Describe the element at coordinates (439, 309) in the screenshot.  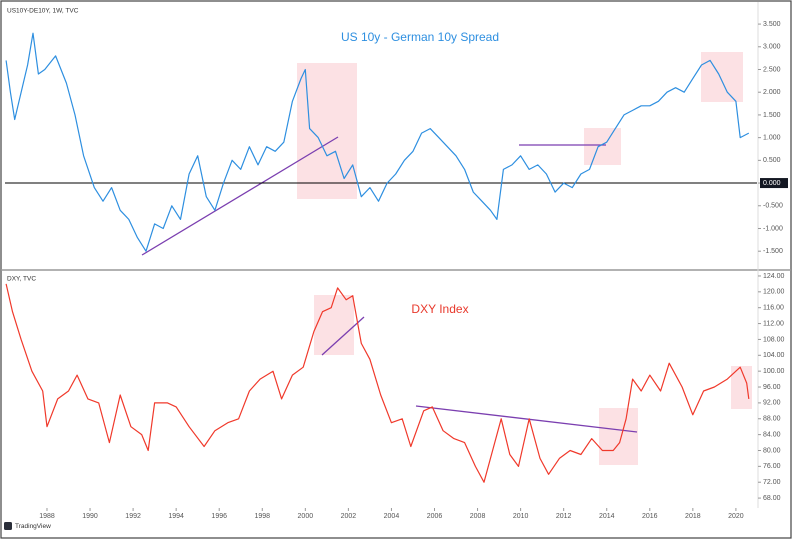
I see `chart-title: DXY Index` at that location.